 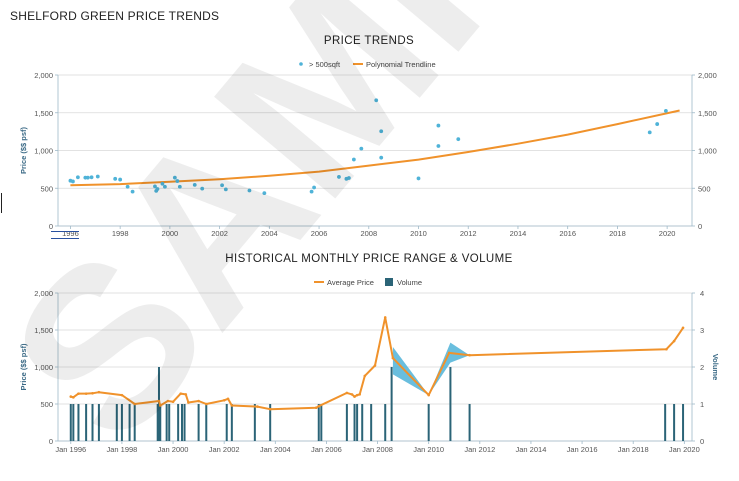 What do you see at coordinates (170, 233) in the screenshot?
I see `x-tick-label: 2000` at bounding box center [170, 233].